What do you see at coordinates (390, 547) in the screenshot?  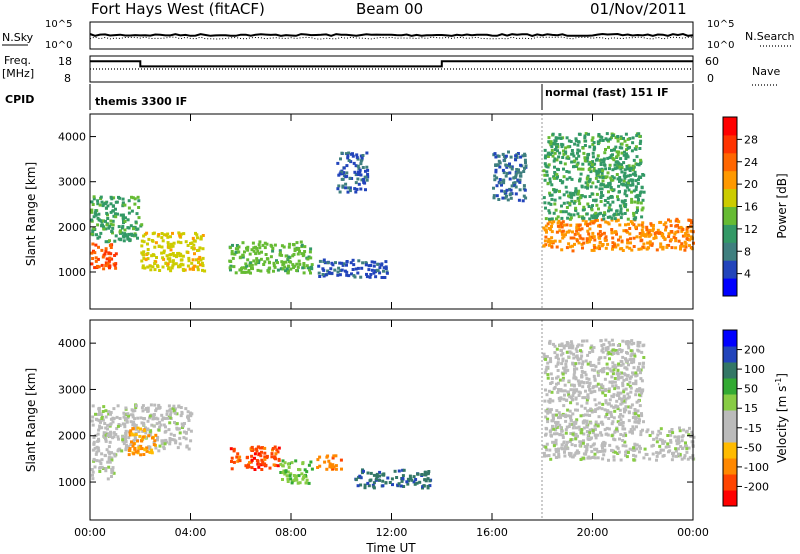 I see `xaxis-label: Time UT` at bounding box center [390, 547].